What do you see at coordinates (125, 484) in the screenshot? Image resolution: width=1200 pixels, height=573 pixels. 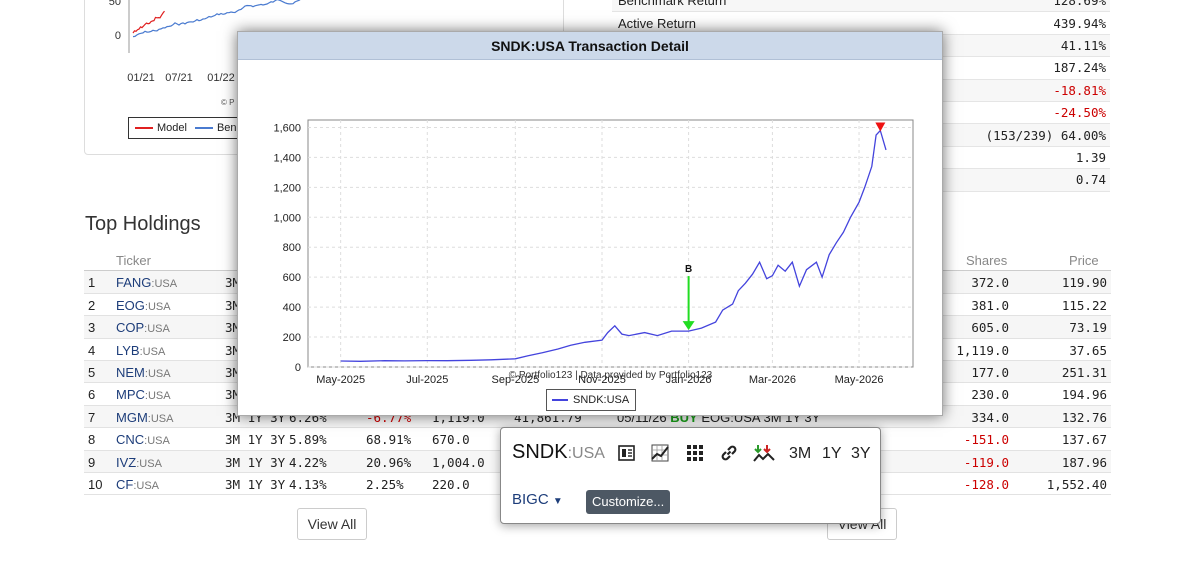 I see `ticker-symbol: CF` at bounding box center [125, 484].